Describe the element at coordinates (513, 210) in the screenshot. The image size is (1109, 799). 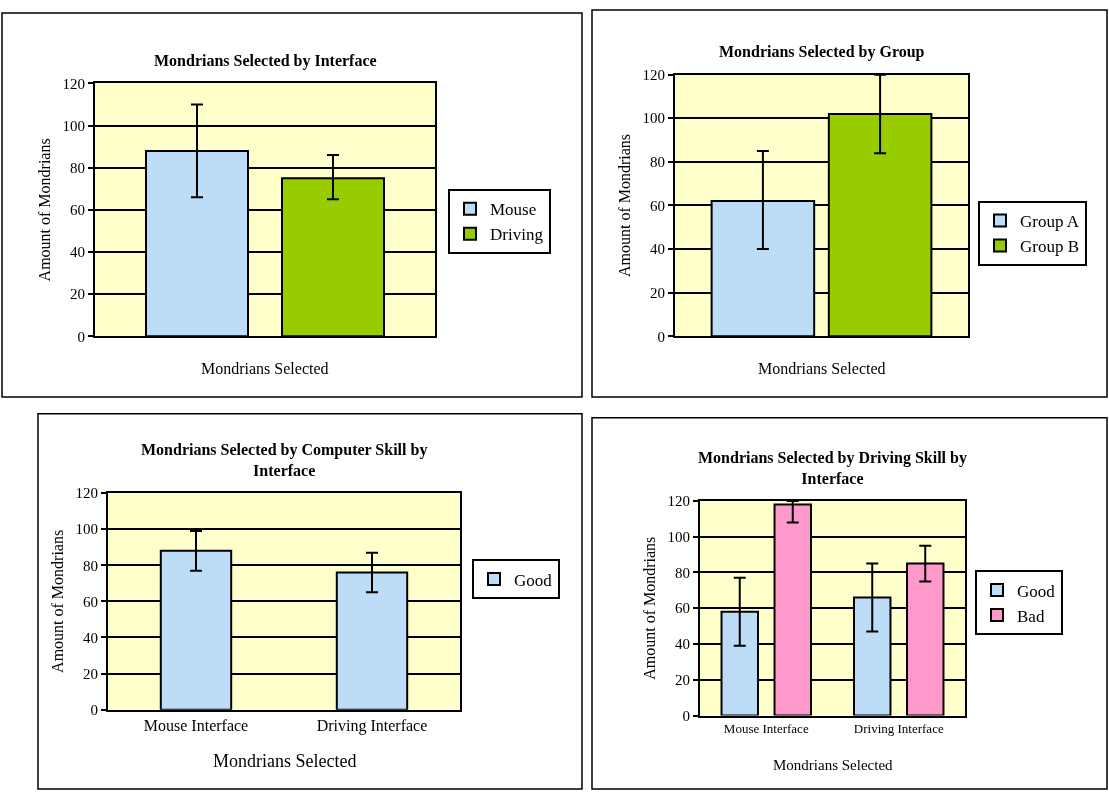
I see `legend-label: Mouse` at that location.